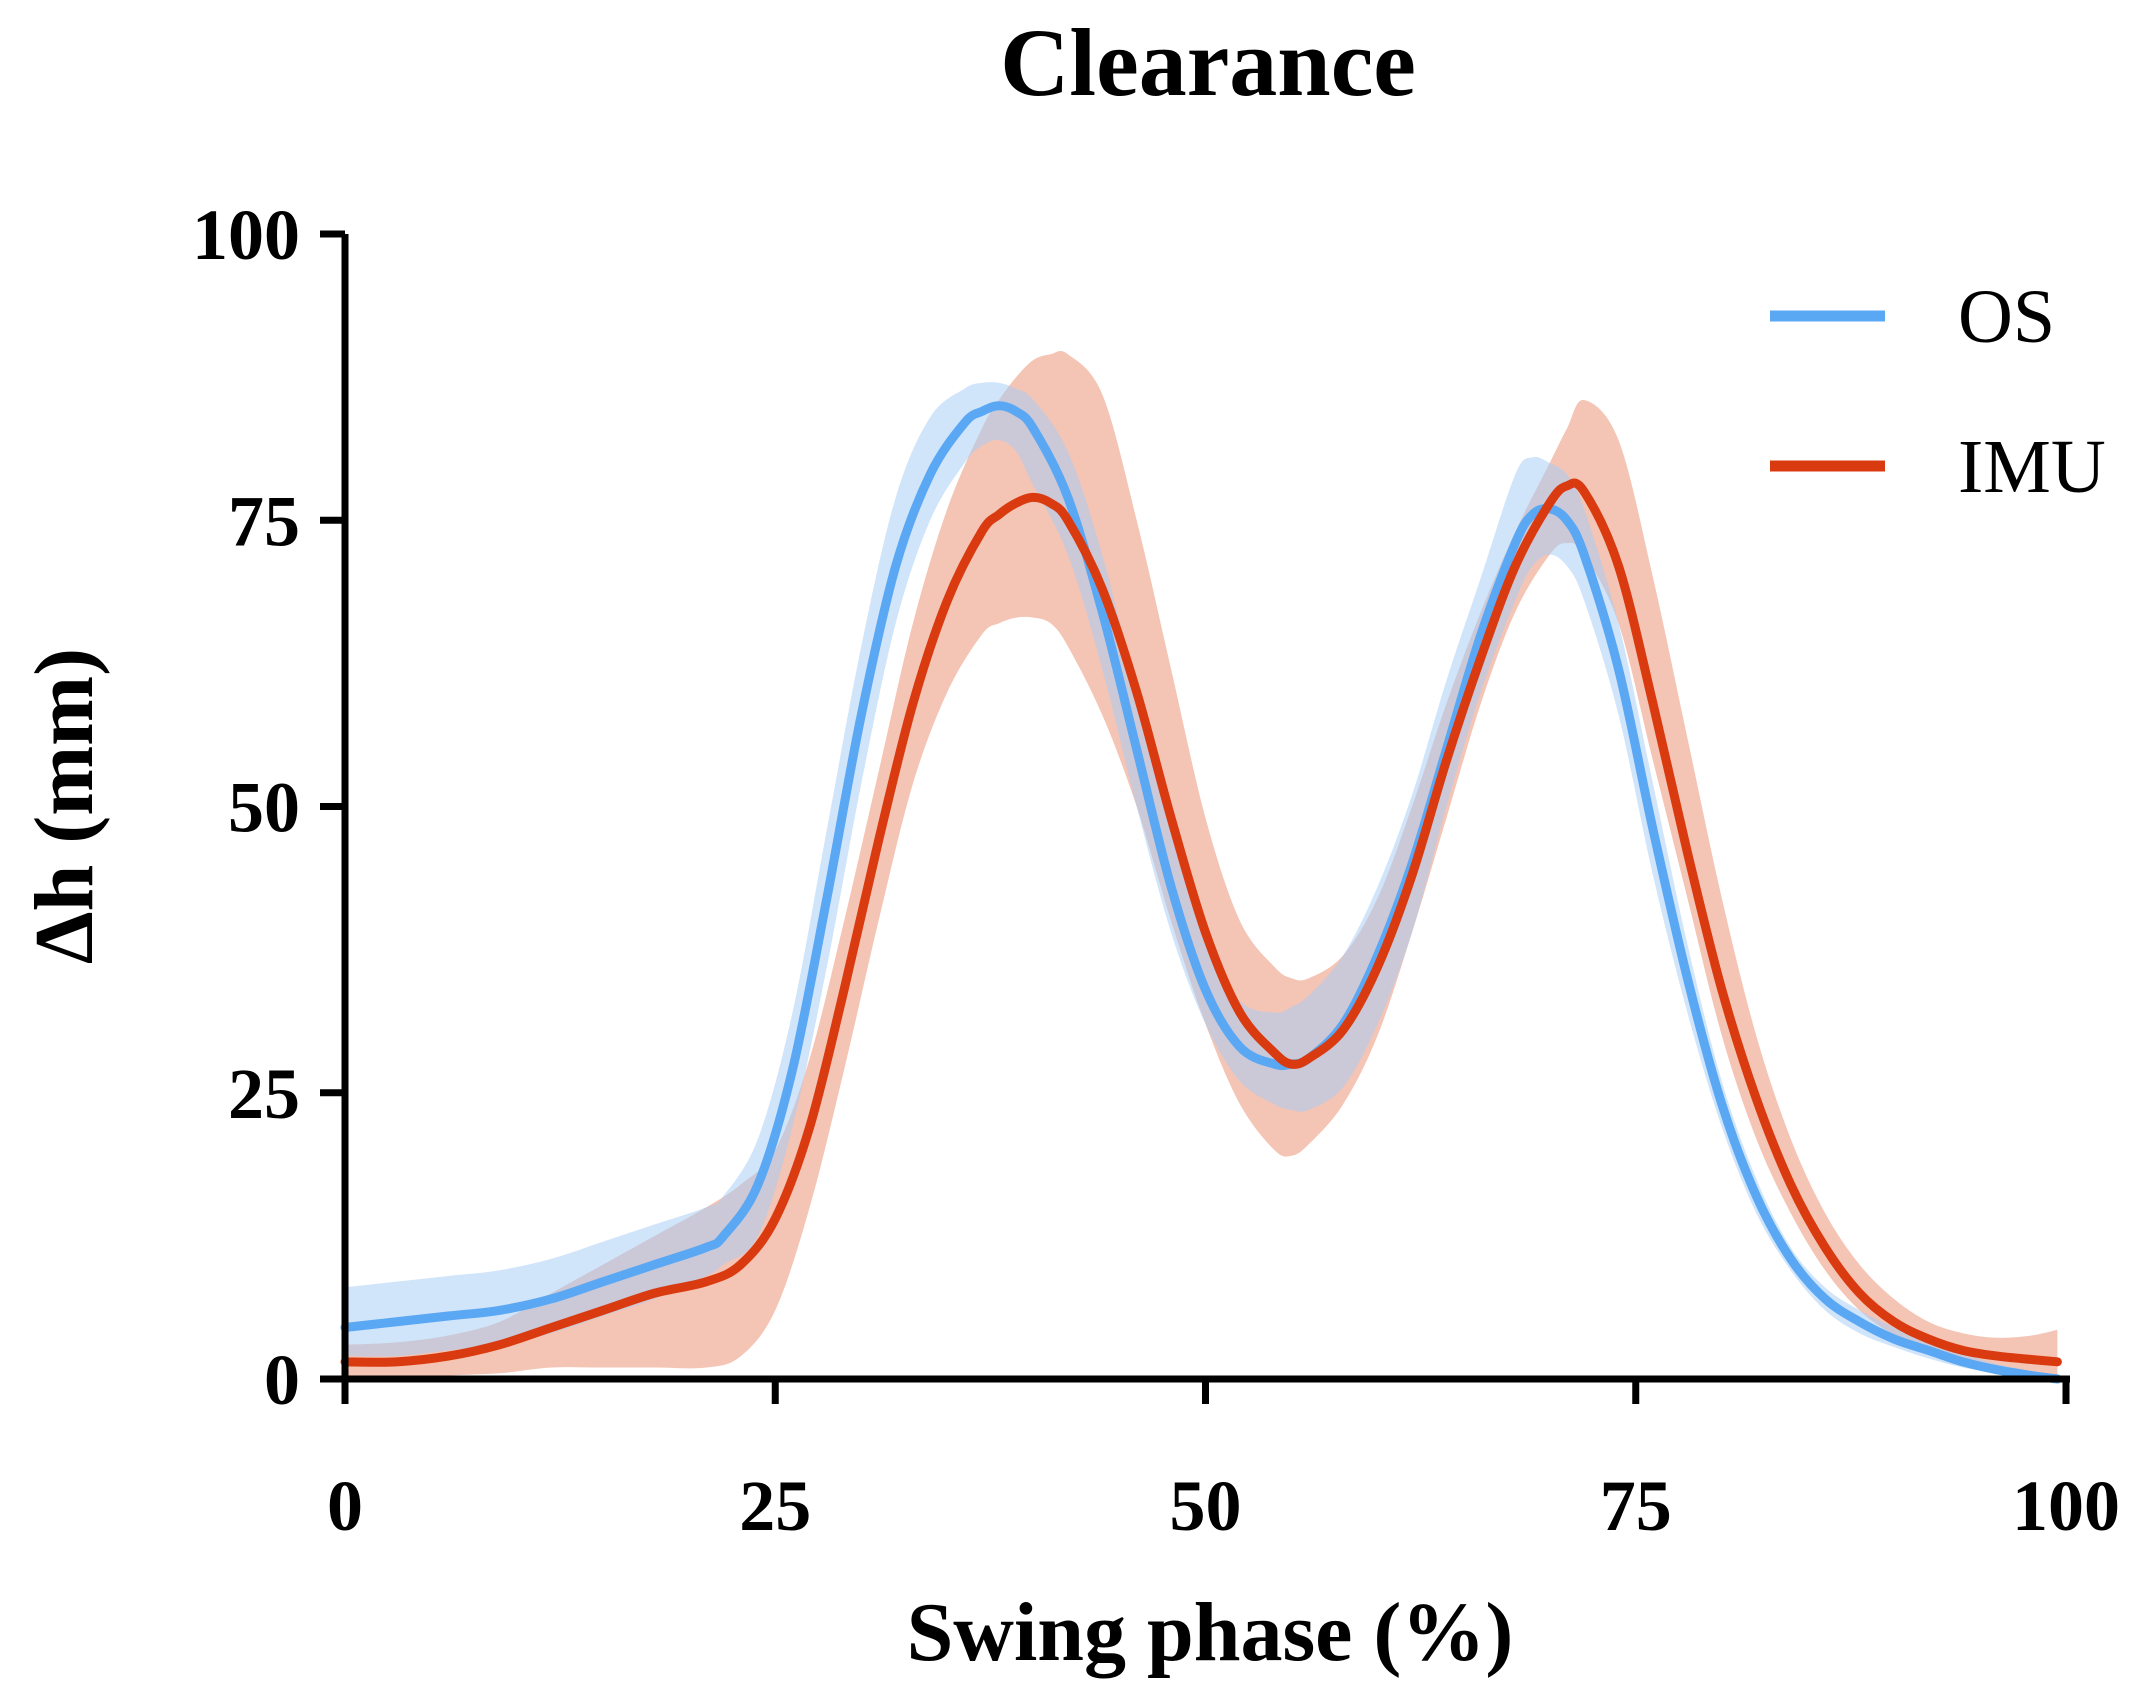 The image size is (2147, 1698). What do you see at coordinates (1938, 392) in the screenshot?
I see `legend: OS IMU` at bounding box center [1938, 392].